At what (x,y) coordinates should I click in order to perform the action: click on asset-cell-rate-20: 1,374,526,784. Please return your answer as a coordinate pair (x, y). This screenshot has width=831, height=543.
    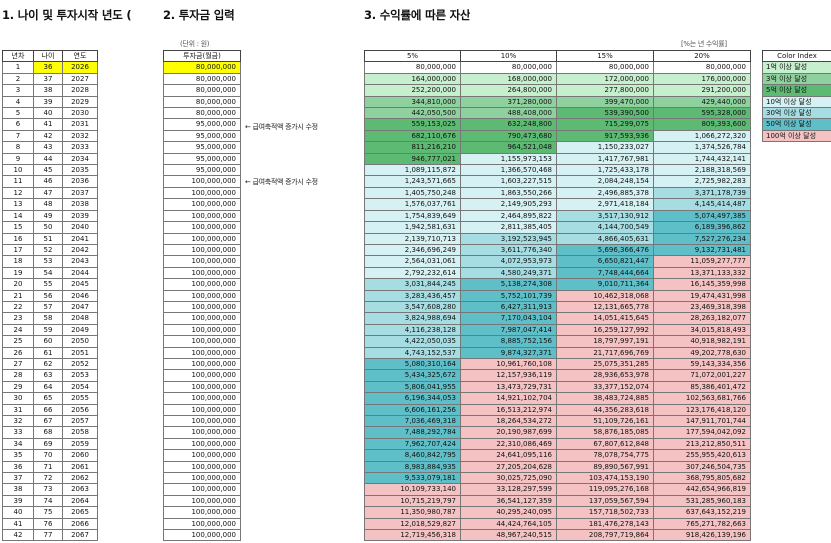
    Looking at the image, I should click on (702, 147).